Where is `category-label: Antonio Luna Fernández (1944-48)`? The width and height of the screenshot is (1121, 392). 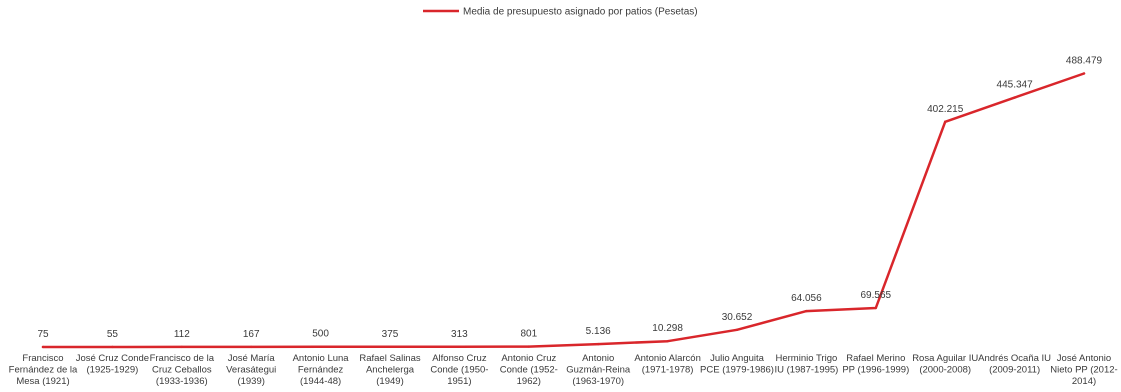
category-label: Antonio Luna Fernández (1944-48) is located at coordinates (321, 370).